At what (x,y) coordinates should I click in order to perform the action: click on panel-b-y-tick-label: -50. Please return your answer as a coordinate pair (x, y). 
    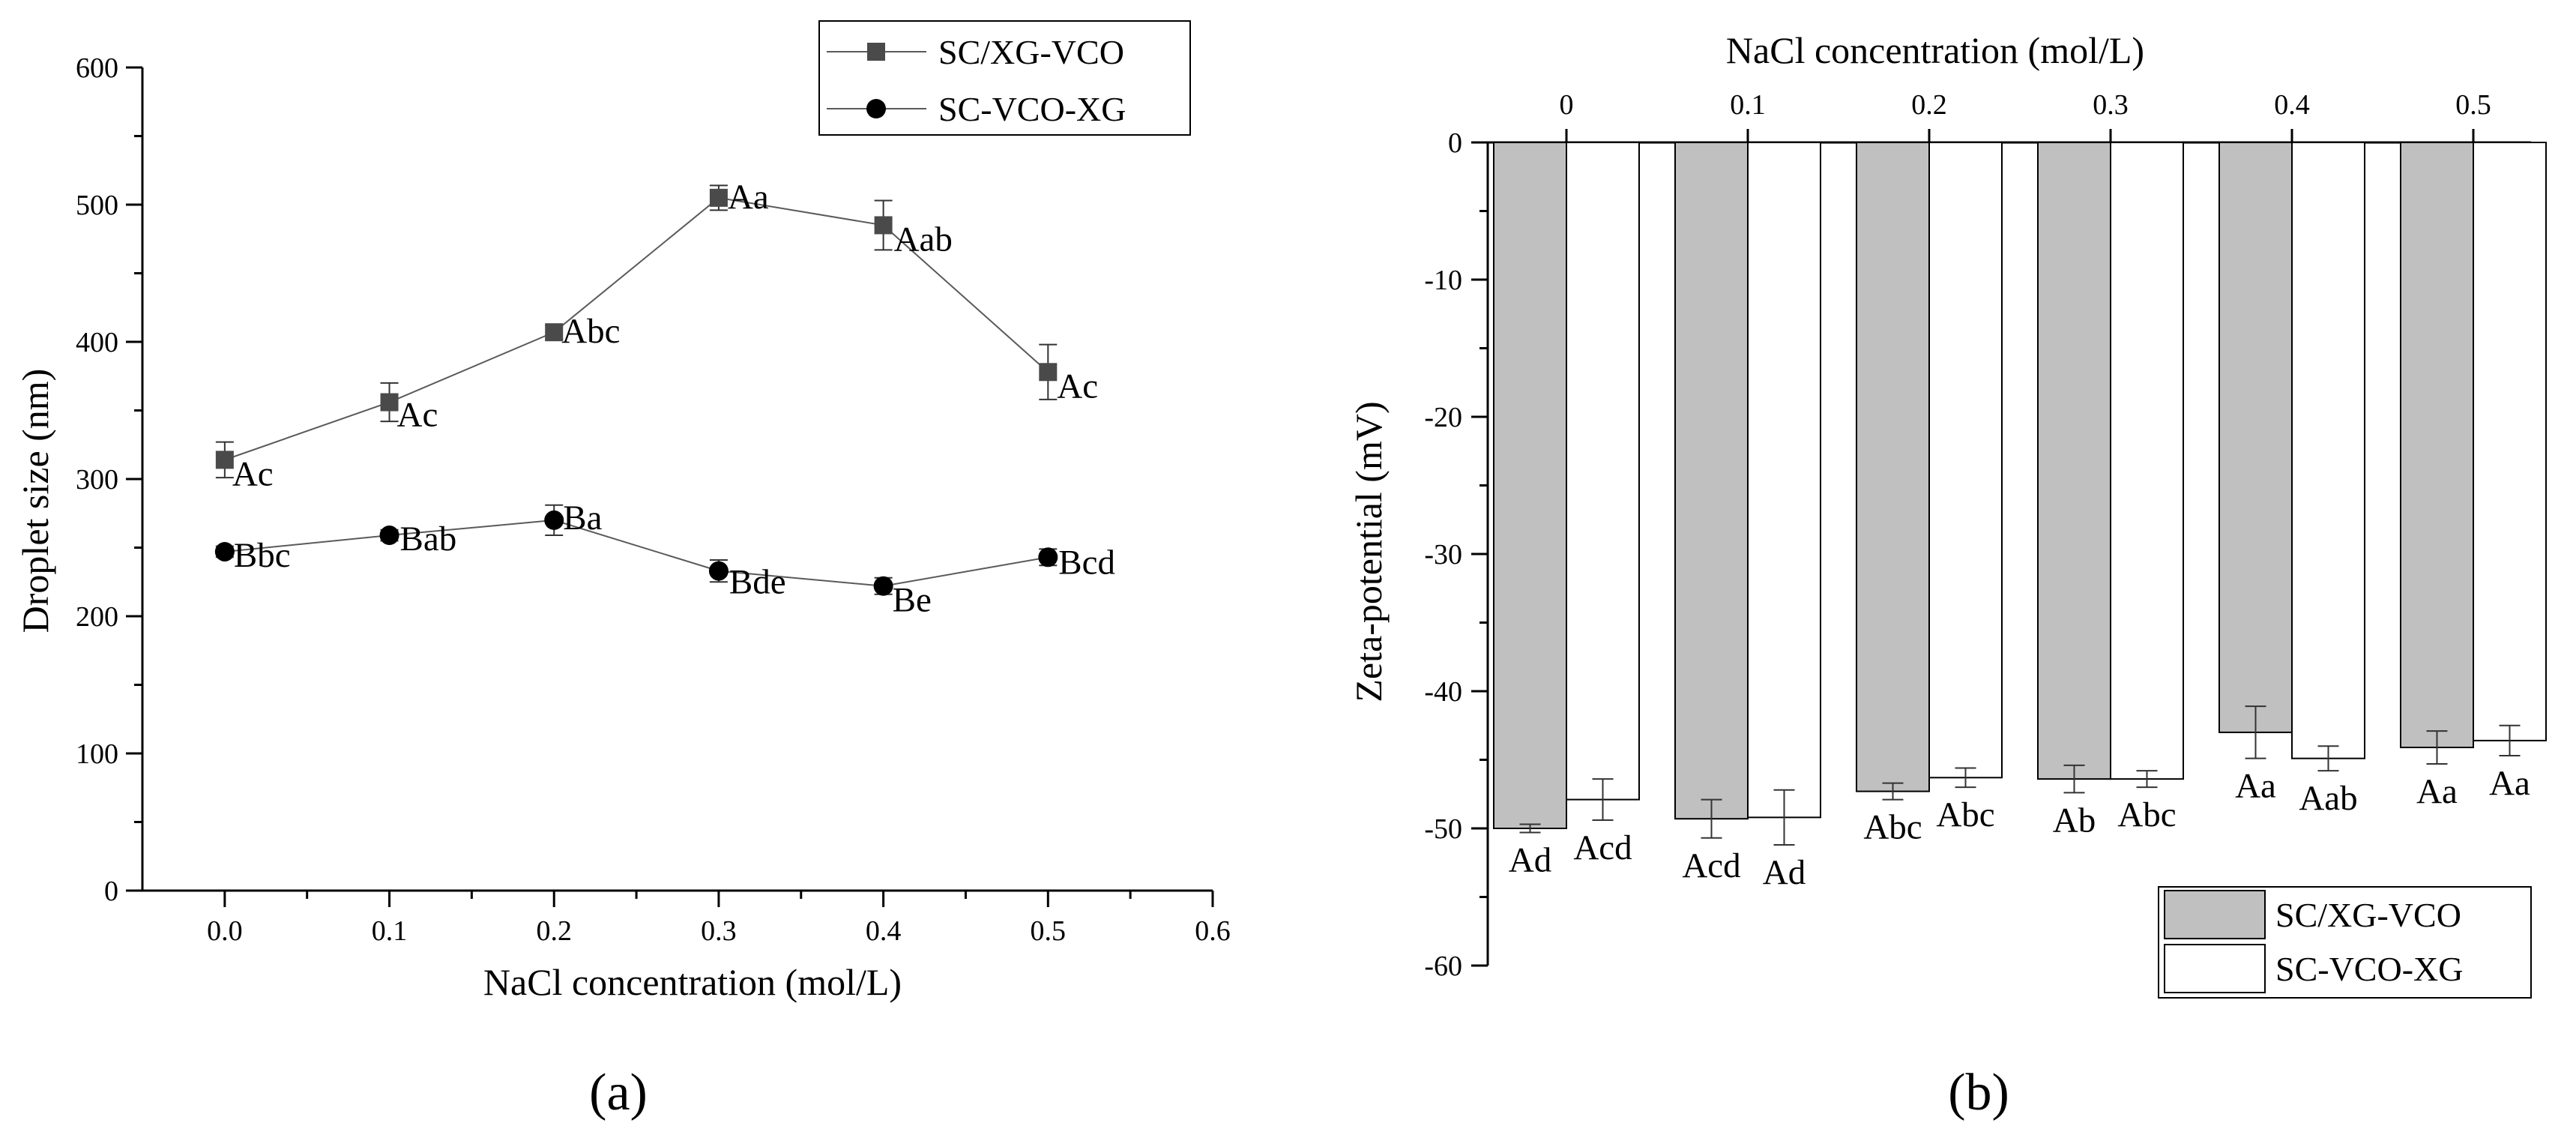
    Looking at the image, I should click on (1443, 829).